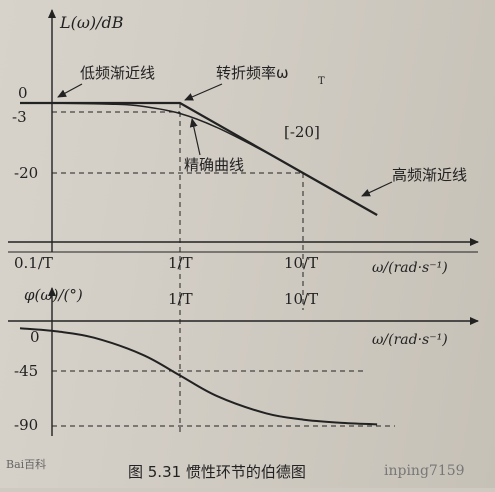 This screenshot has width=495, height=492. Describe the element at coordinates (33, 263) in the screenshot. I see `x-tick-label-0p1: 0.1/T` at that location.